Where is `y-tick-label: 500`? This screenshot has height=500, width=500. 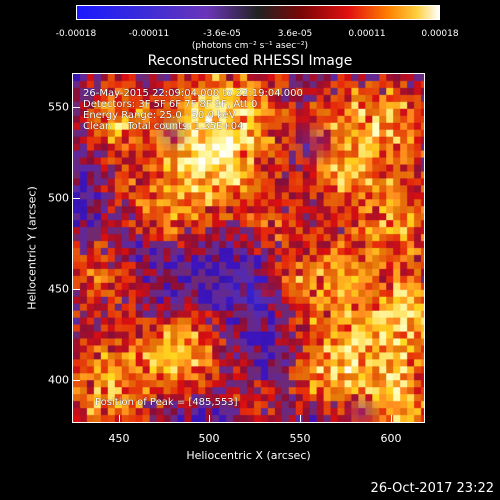 y-tick-label: 500 is located at coordinates (58, 198).